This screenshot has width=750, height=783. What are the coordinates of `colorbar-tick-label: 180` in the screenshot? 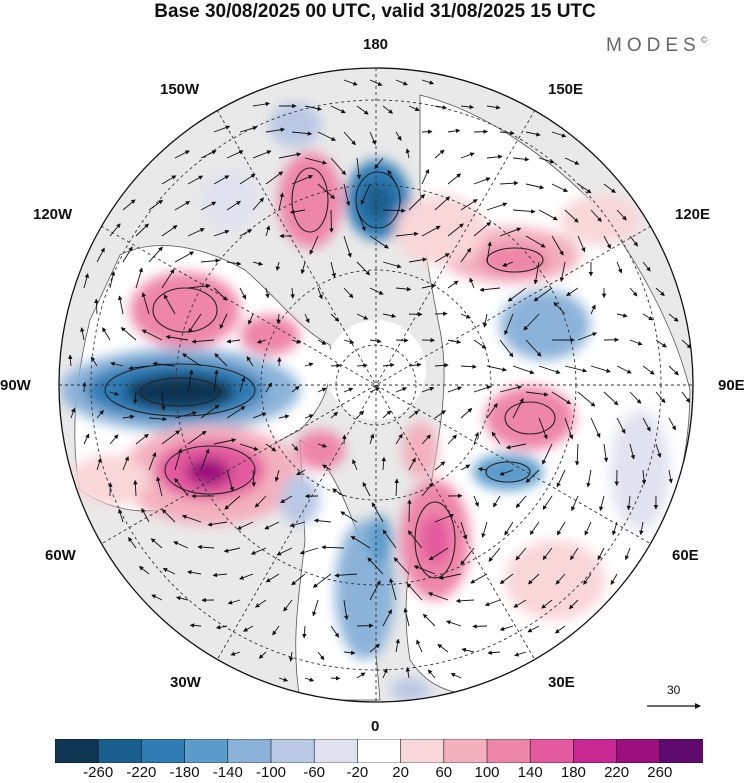 It's located at (573, 772).